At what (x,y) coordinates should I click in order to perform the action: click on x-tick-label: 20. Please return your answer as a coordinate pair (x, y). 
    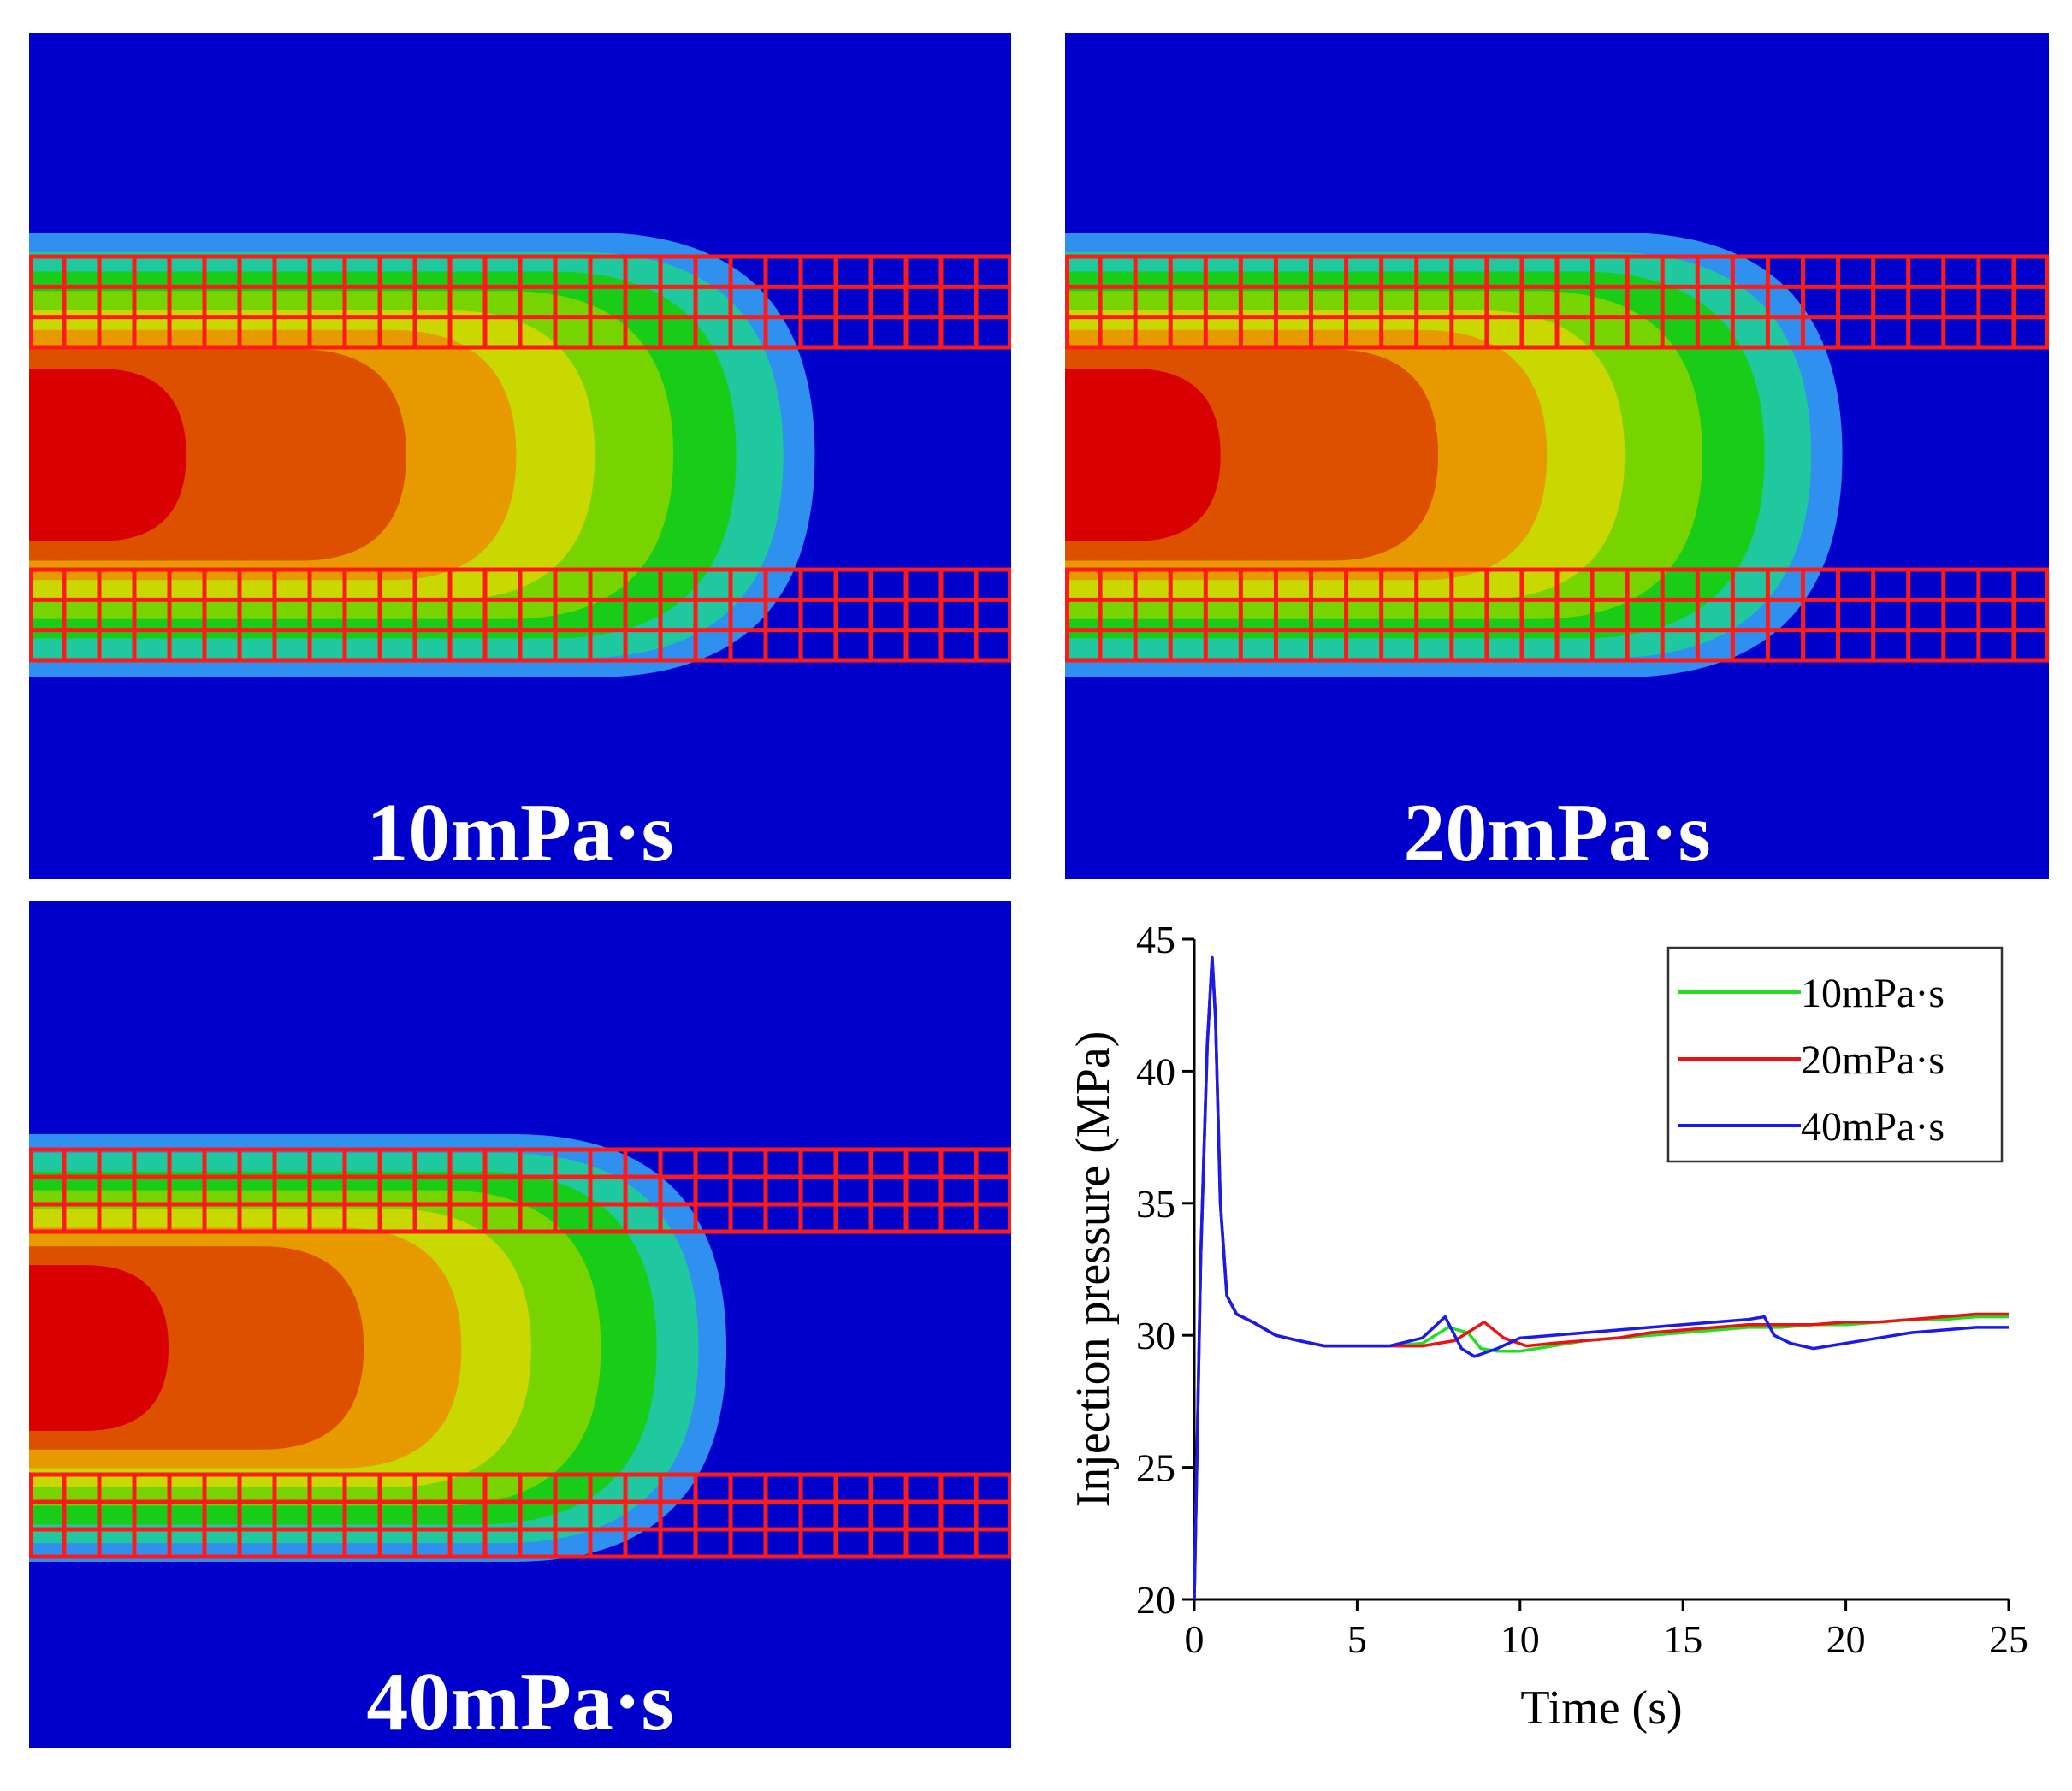
    Looking at the image, I should click on (1846, 1639).